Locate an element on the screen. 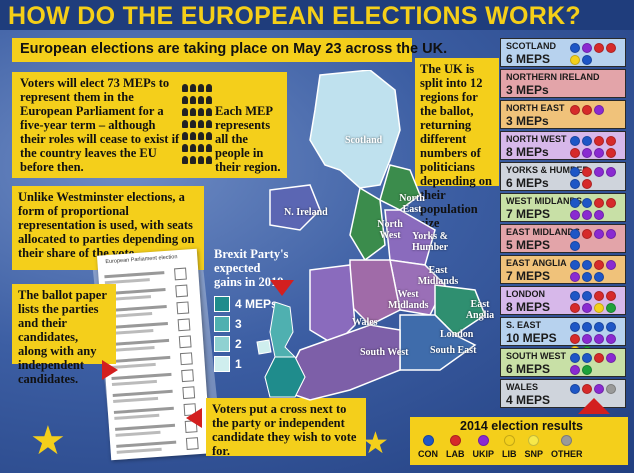 The width and height of the screenshot is (634, 473). map-label-west-mid: West Midlands is located at coordinates (408, 300).